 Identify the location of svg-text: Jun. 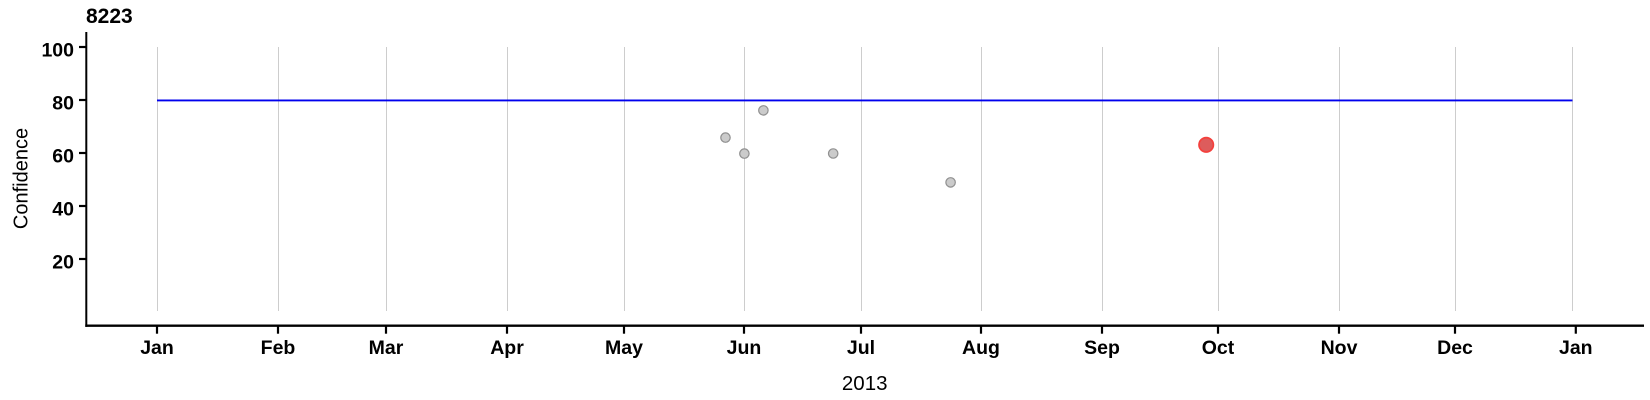
(744, 348).